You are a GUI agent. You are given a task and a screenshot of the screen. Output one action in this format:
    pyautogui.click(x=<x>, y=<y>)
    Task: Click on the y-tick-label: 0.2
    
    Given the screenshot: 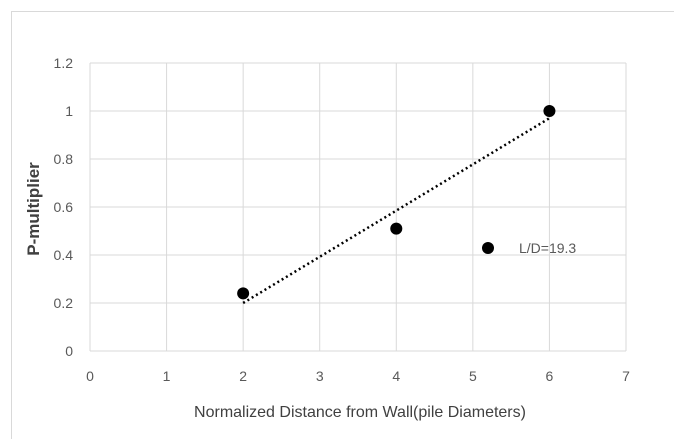 What is the action you would take?
    pyautogui.click(x=64, y=303)
    